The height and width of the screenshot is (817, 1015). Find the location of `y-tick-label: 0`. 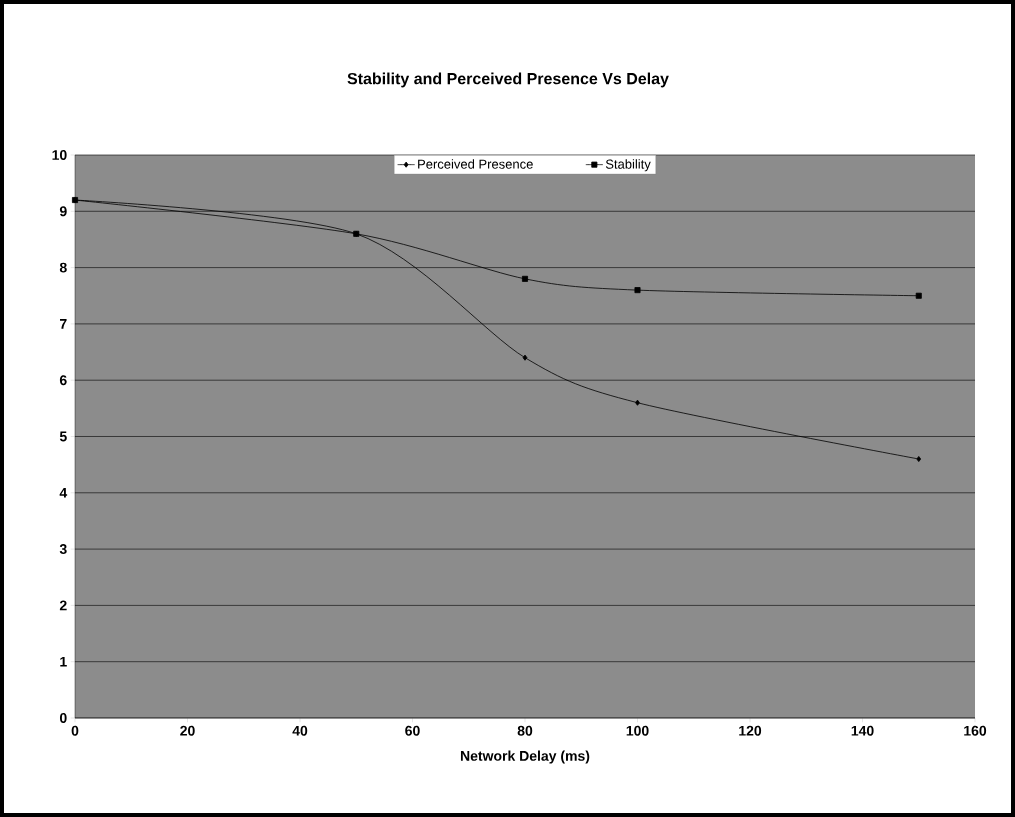

y-tick-label: 0 is located at coordinates (63, 718).